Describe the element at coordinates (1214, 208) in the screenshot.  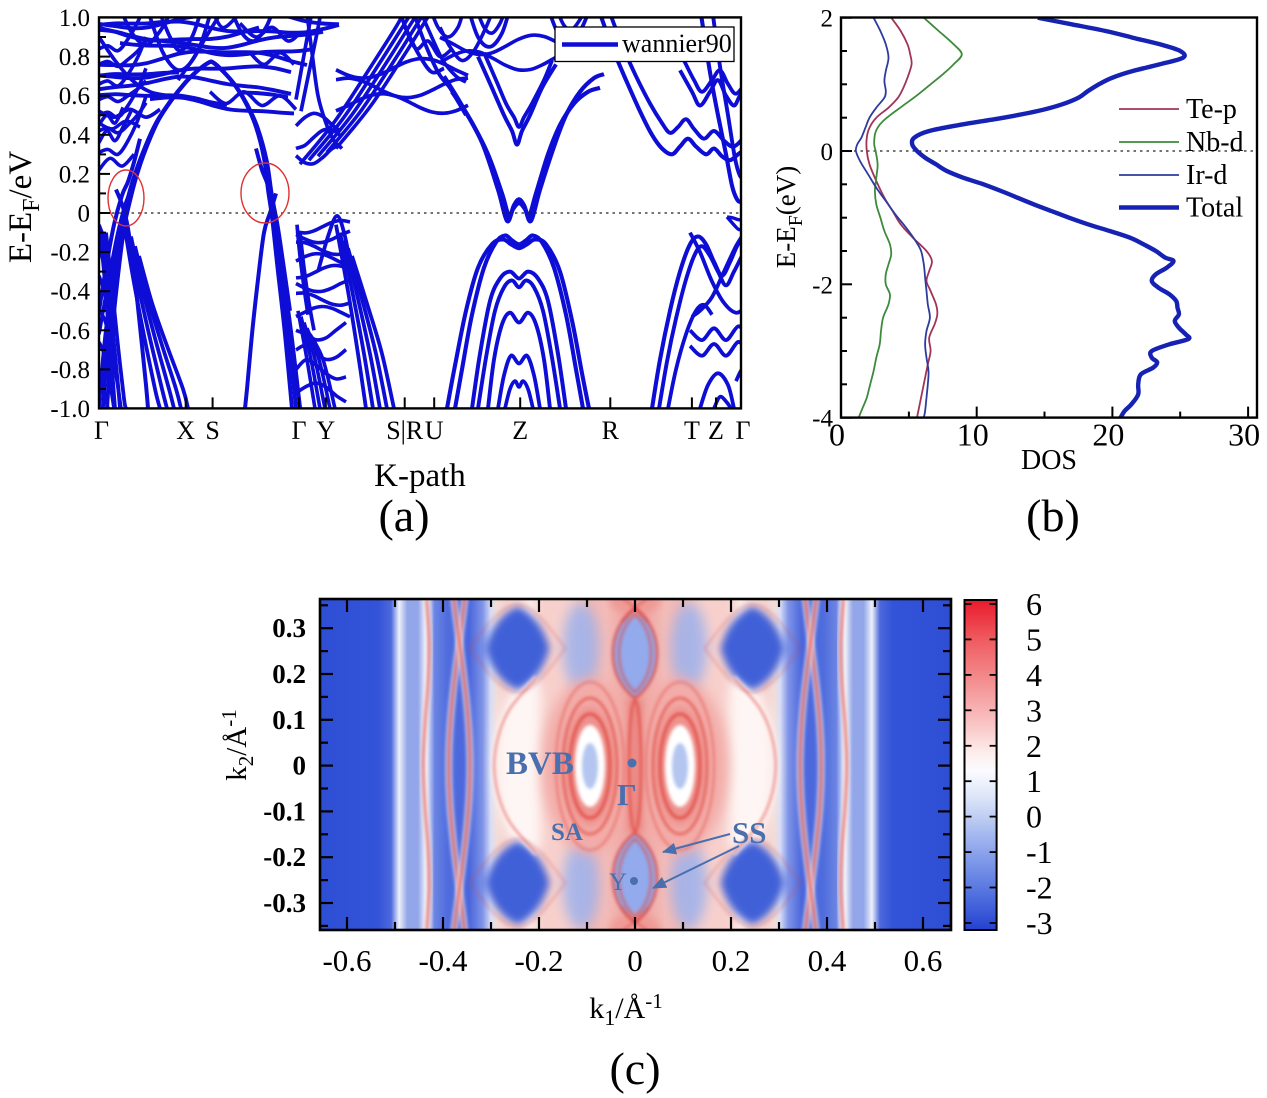
I see `svg-text: Total` at that location.